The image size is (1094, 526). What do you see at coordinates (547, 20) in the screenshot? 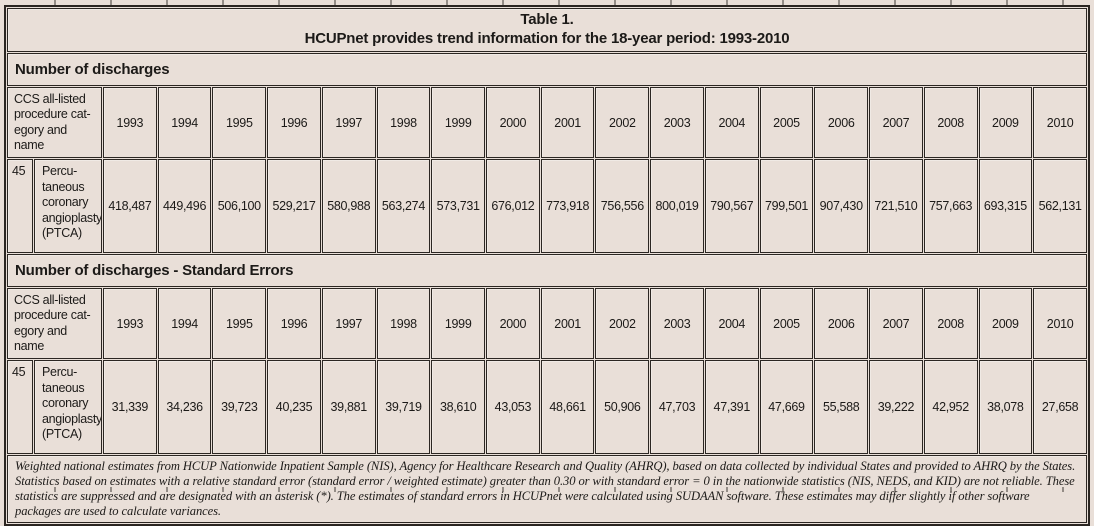
I see `table-title: Table 1.` at bounding box center [547, 20].